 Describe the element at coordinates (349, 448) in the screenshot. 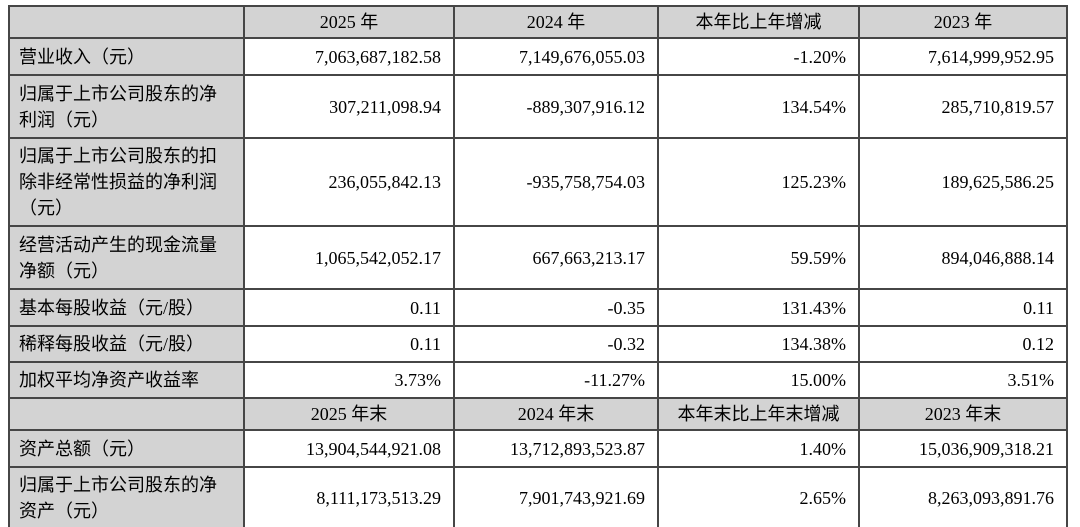

I see `cell-value: 13,904,544,921.08` at that location.